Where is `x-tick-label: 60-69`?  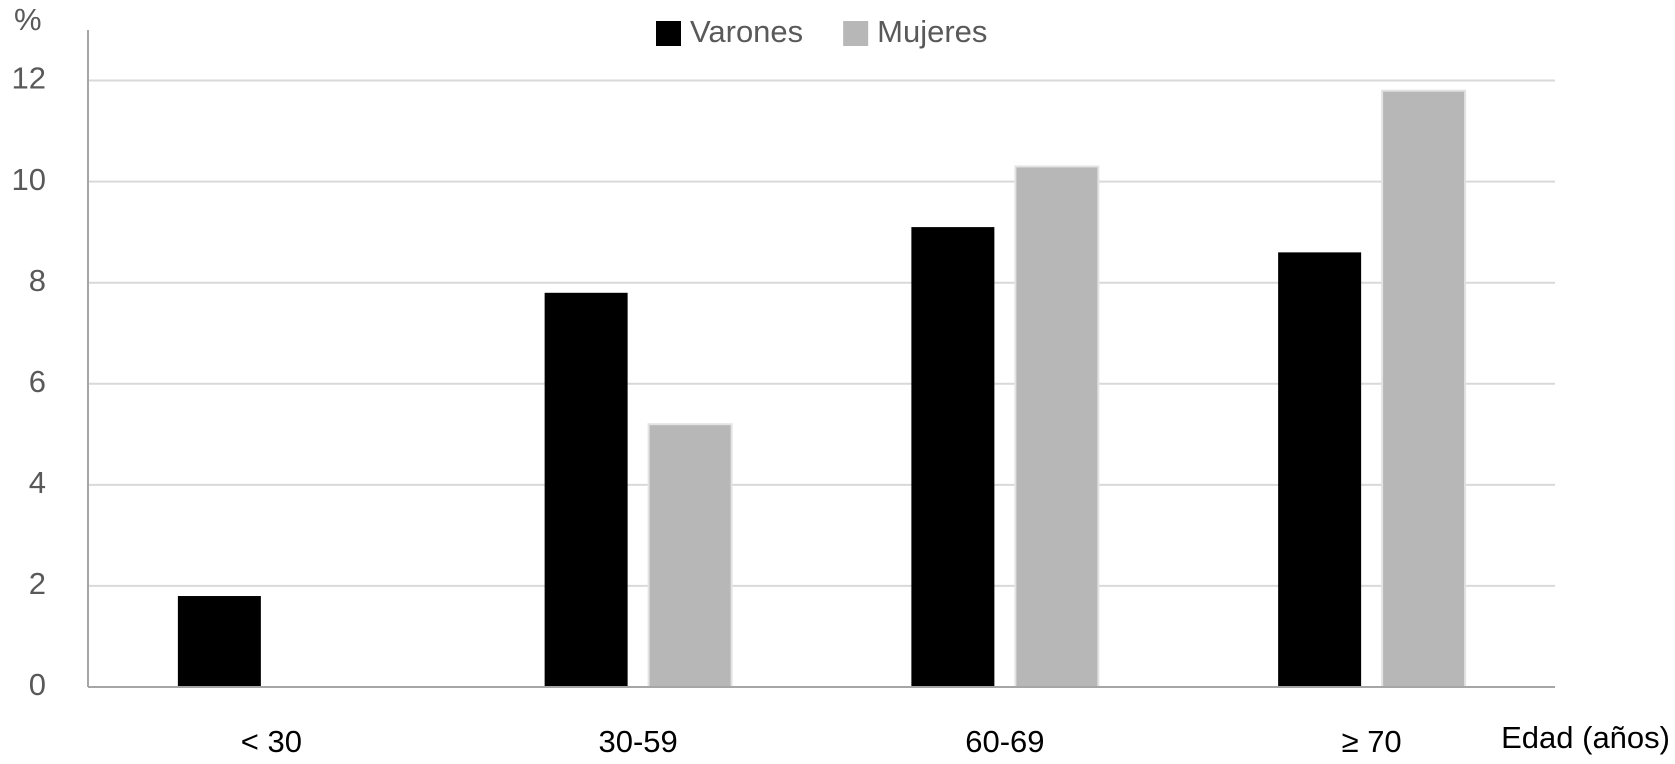
x-tick-label: 60-69 is located at coordinates (1004, 741).